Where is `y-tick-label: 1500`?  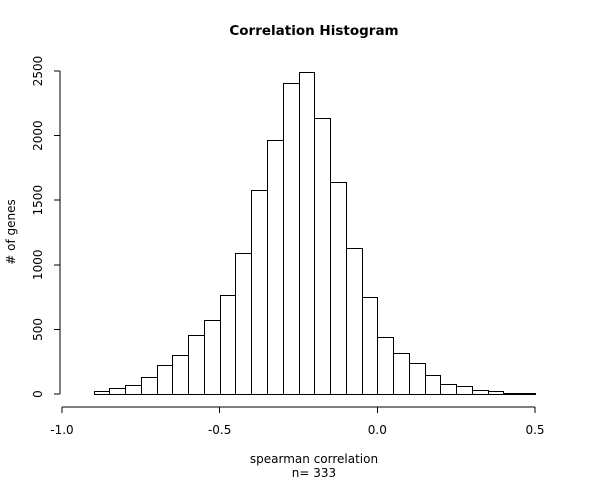
y-tick-label: 1500 is located at coordinates (38, 200).